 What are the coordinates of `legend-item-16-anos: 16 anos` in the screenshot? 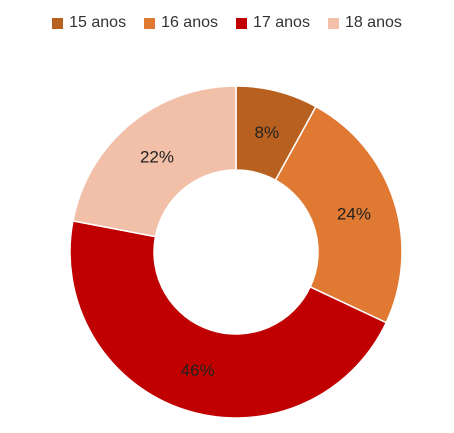 It's located at (181, 23).